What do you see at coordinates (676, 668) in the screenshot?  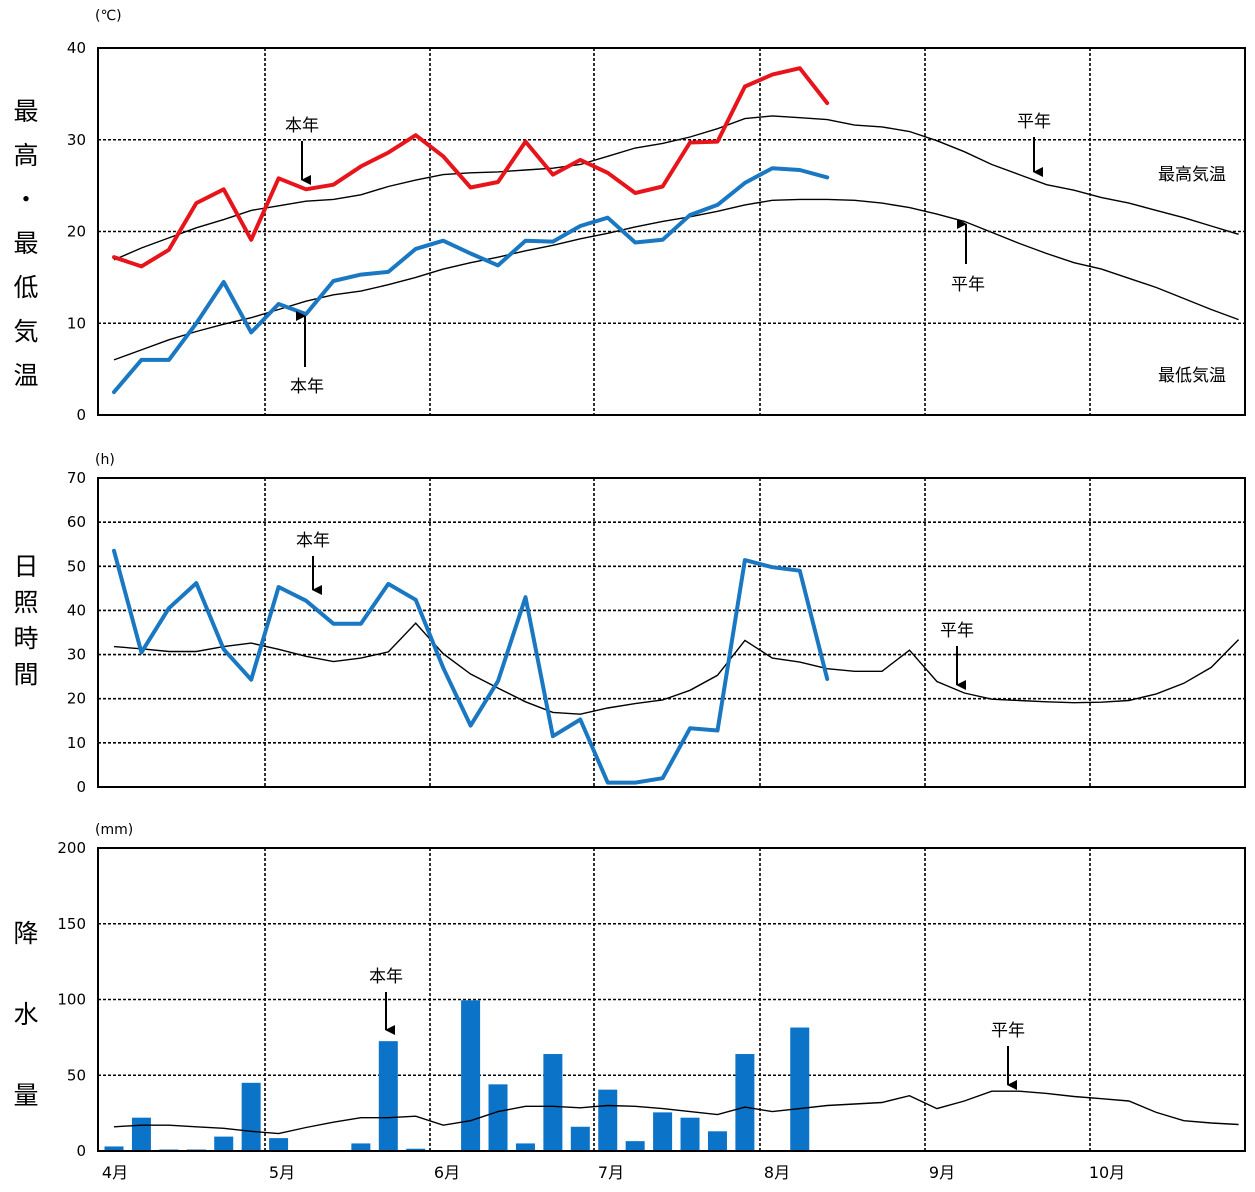 I see `日照時間-normal-line` at bounding box center [676, 668].